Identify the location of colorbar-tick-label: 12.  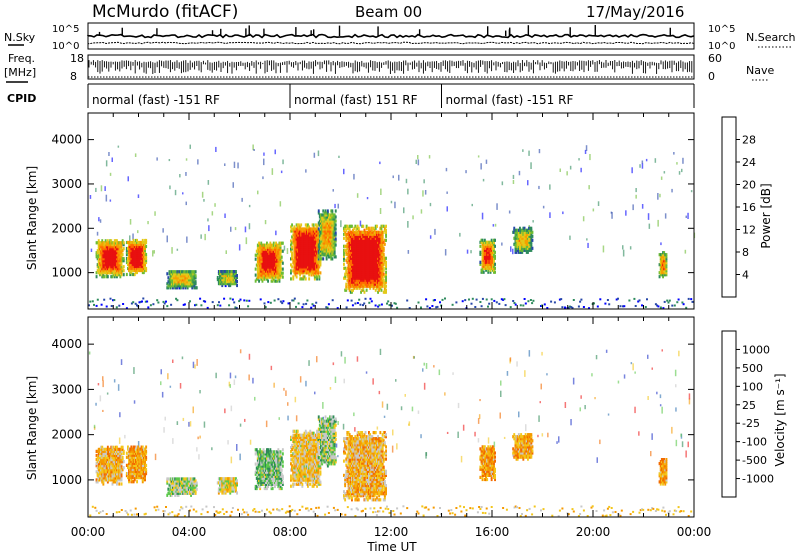
(749, 230).